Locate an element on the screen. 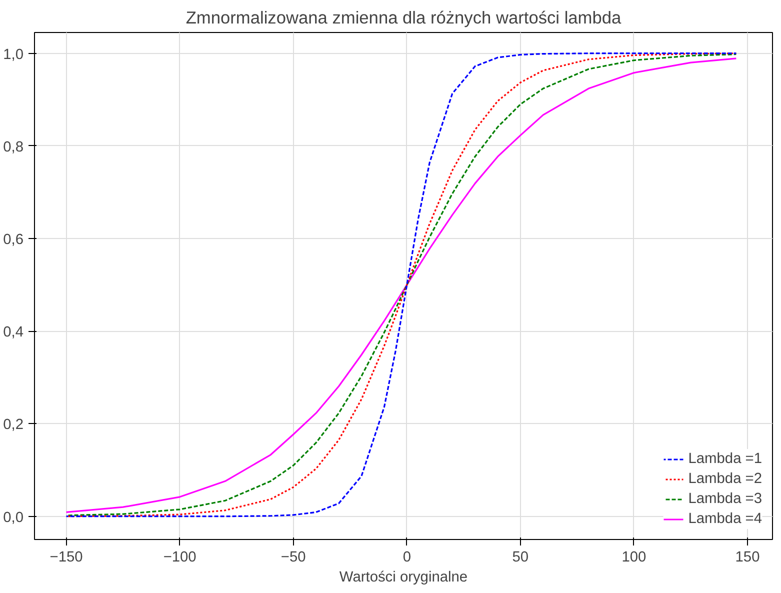 The height and width of the screenshot is (593, 781). y-tick-label: 1,0 is located at coordinates (13, 54).